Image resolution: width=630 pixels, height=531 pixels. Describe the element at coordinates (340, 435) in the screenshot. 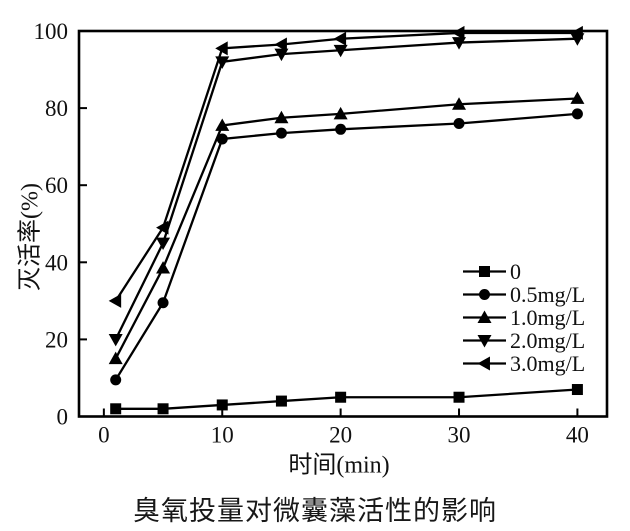

I see `x-tick-label: 20` at that location.